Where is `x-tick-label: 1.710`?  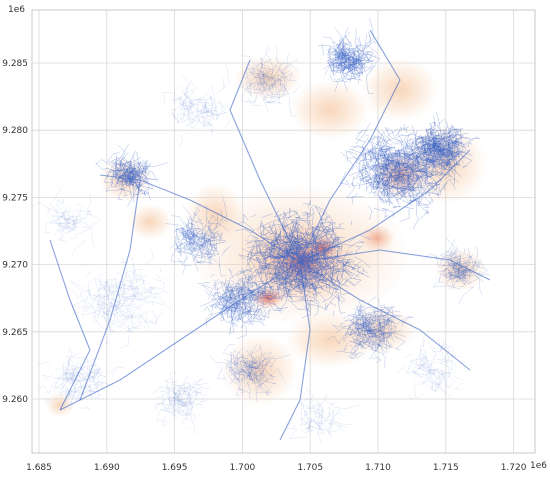
x-tick-label: 1.710 is located at coordinates (378, 468).